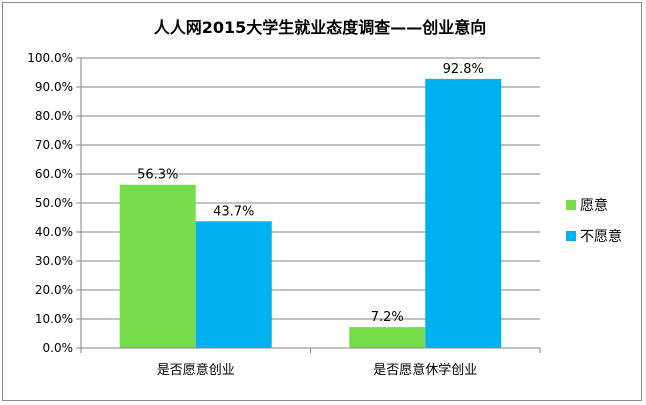 The image size is (646, 405). What do you see at coordinates (425, 370) in the screenshot?
I see `category-label: 是否愿意休学创业` at bounding box center [425, 370].